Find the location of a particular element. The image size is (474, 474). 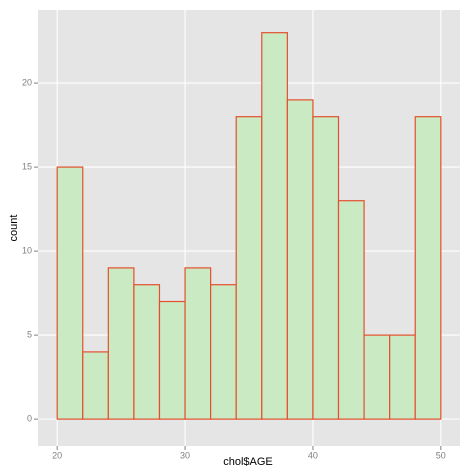

x-tick-label: 50 is located at coordinates (441, 455).